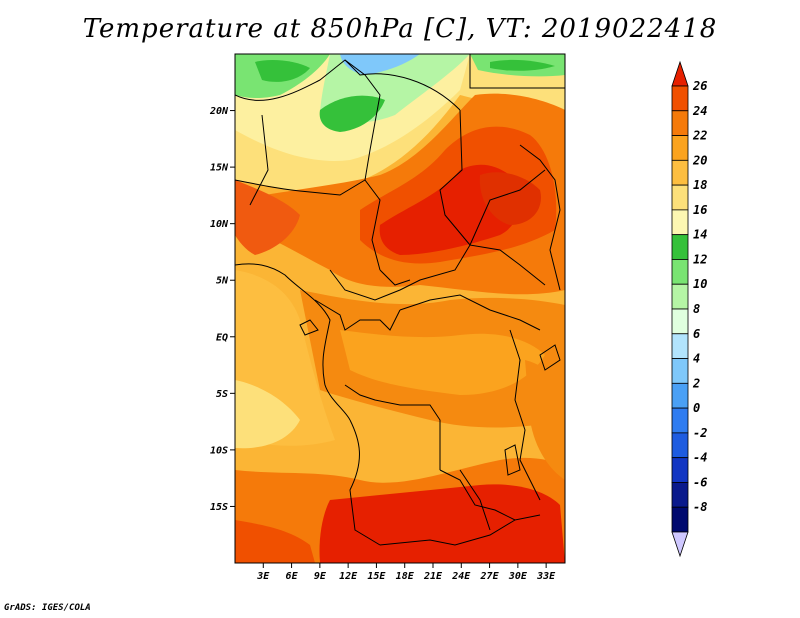 This screenshot has width=800, height=618. What do you see at coordinates (546, 576) in the screenshot?
I see `lon-tick-label: 33E` at bounding box center [546, 576].